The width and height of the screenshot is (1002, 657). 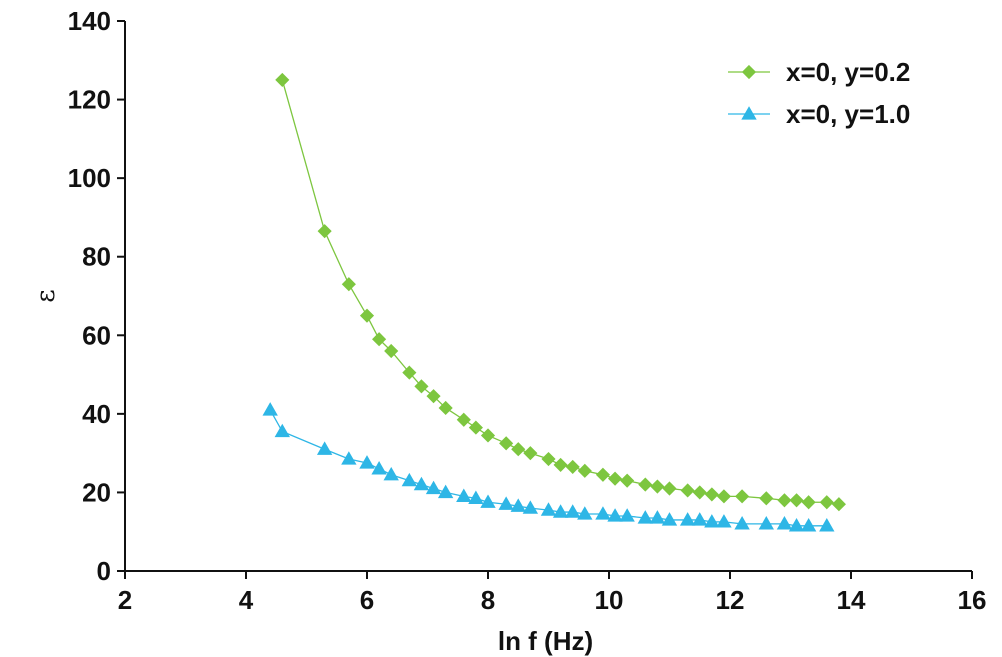 What do you see at coordinates (819, 93) in the screenshot?
I see `legend: x=0, y=0.2 x=0, y=1.0` at bounding box center [819, 93].